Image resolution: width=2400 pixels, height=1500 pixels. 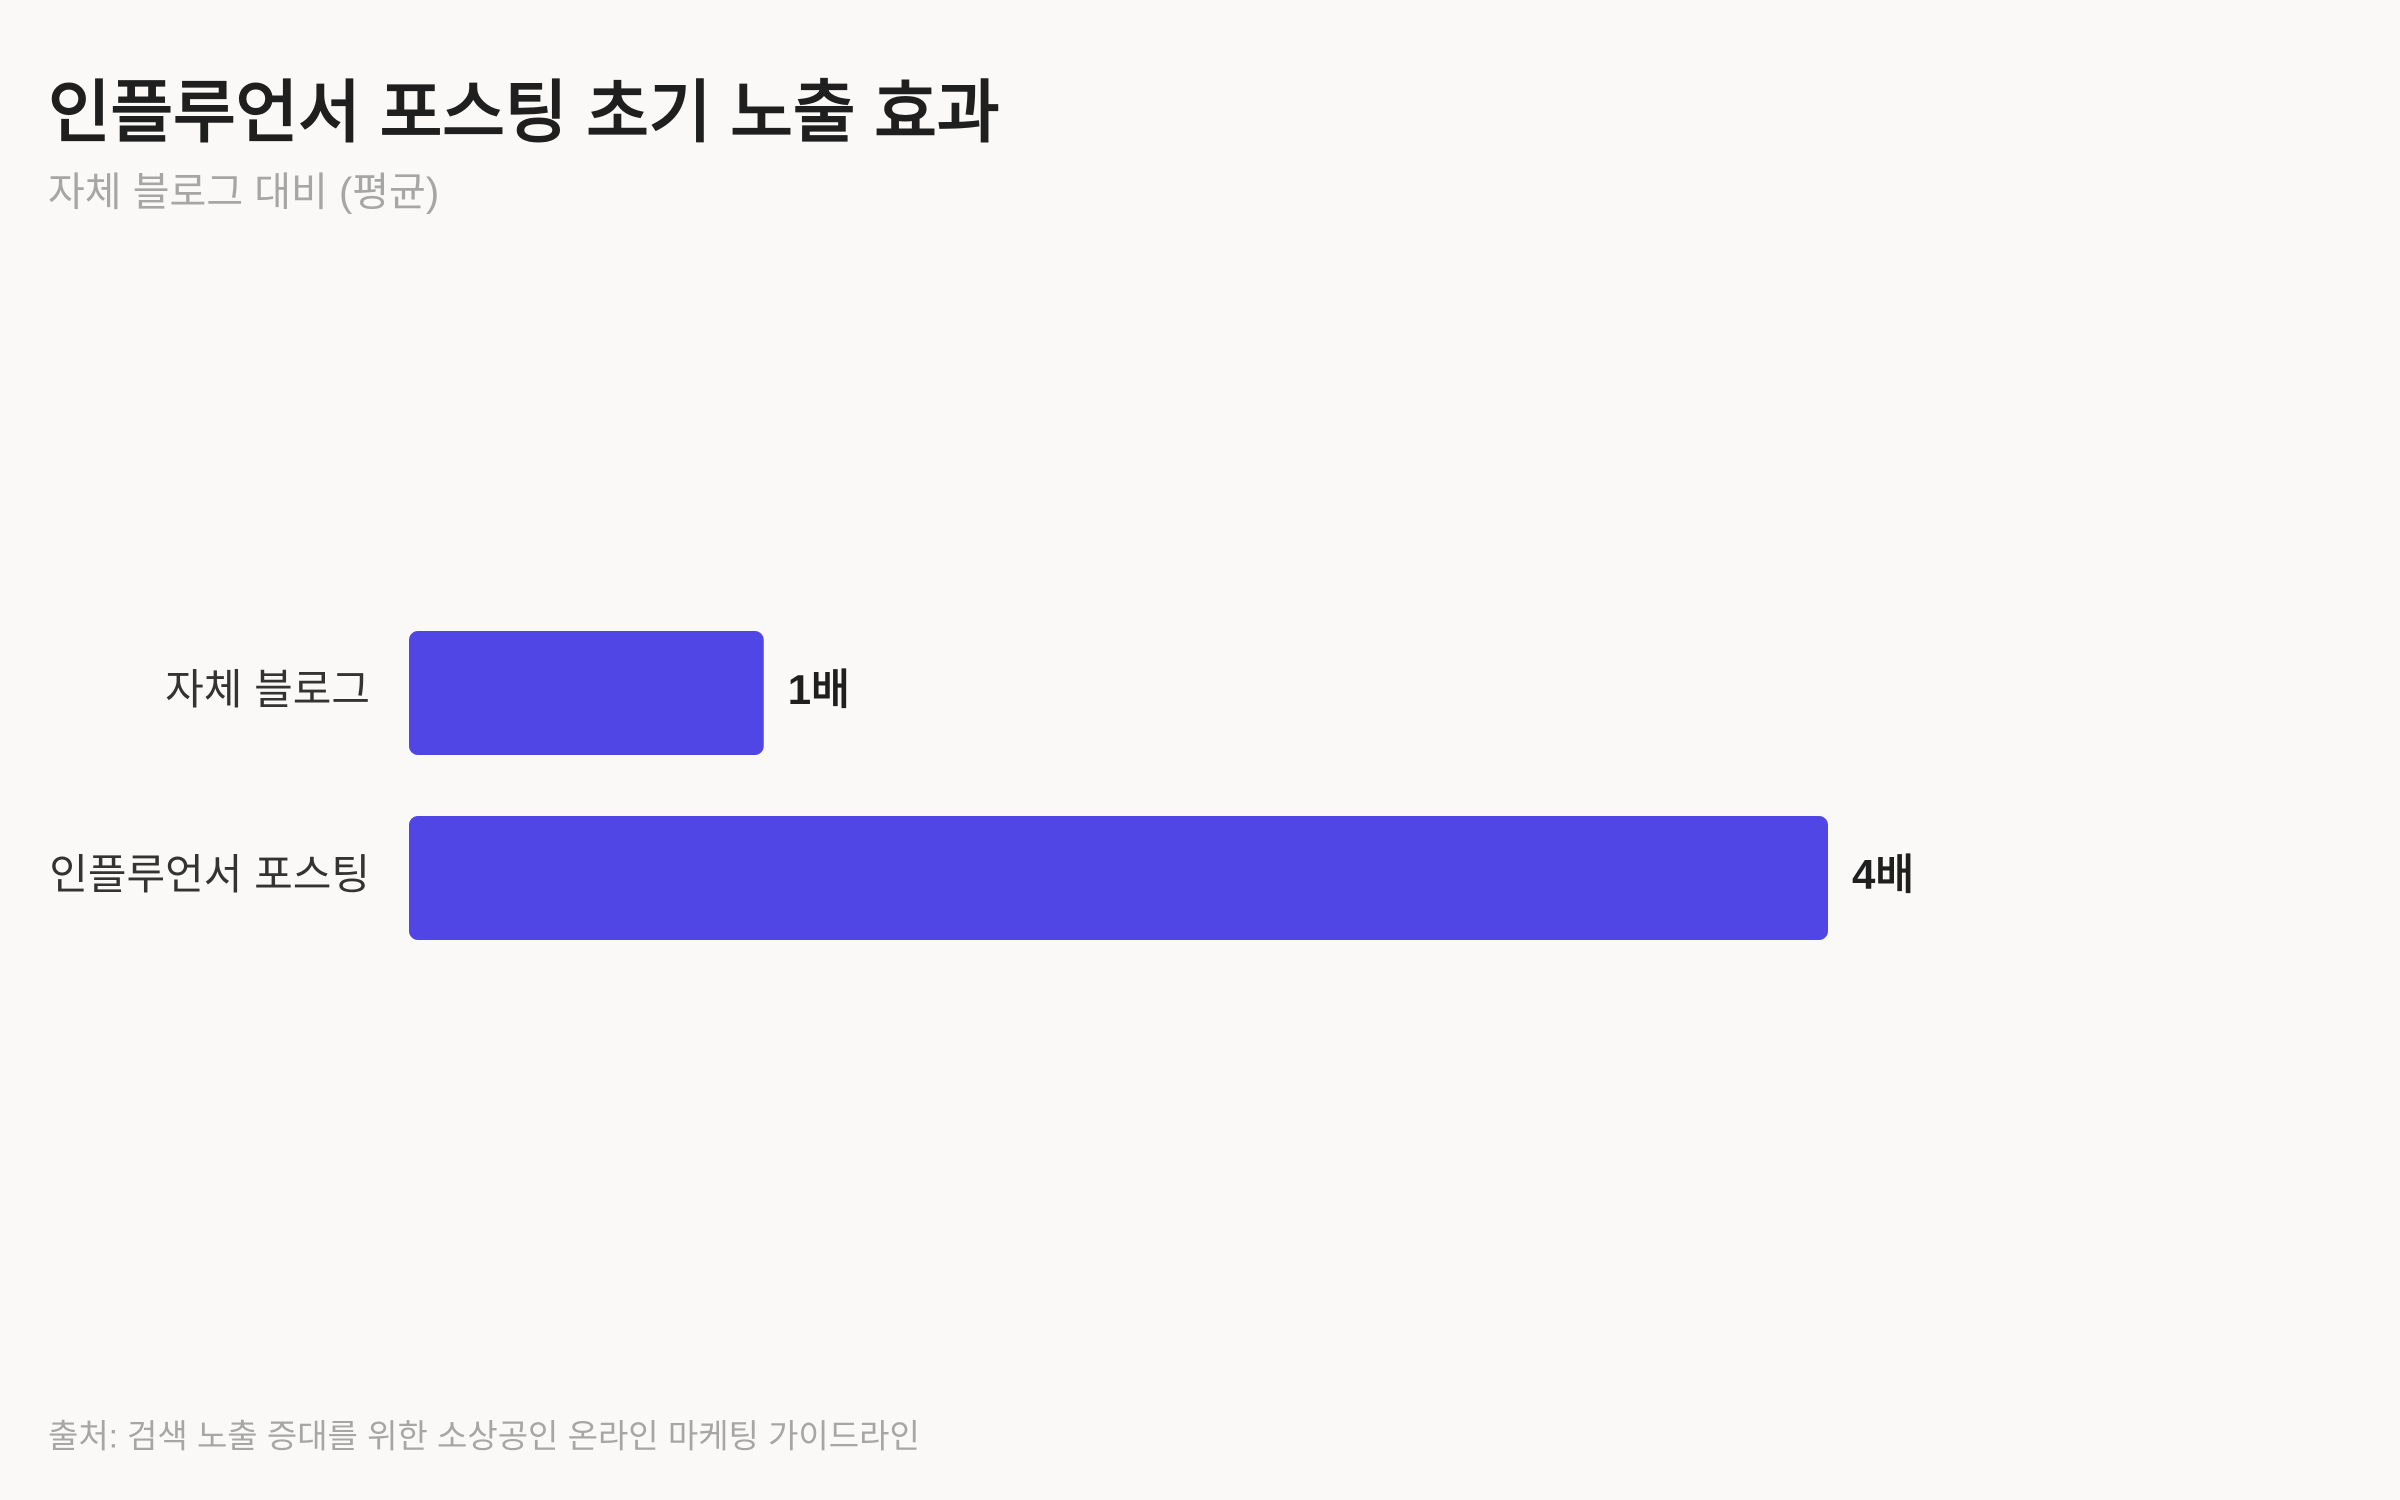 I want to click on category-label: 인플루언서 포스팅, so click(x=209, y=874).